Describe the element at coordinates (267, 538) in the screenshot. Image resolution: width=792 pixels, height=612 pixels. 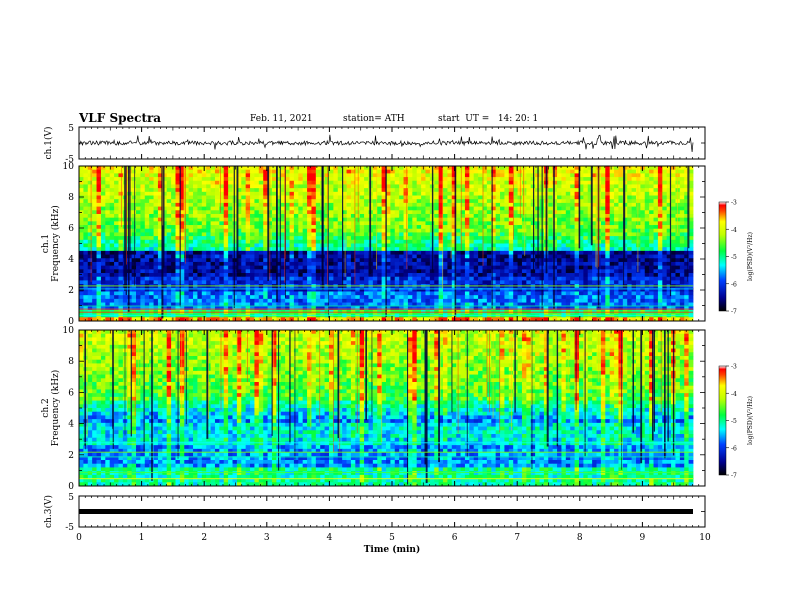
I see `x-tick-label: 3` at that location.